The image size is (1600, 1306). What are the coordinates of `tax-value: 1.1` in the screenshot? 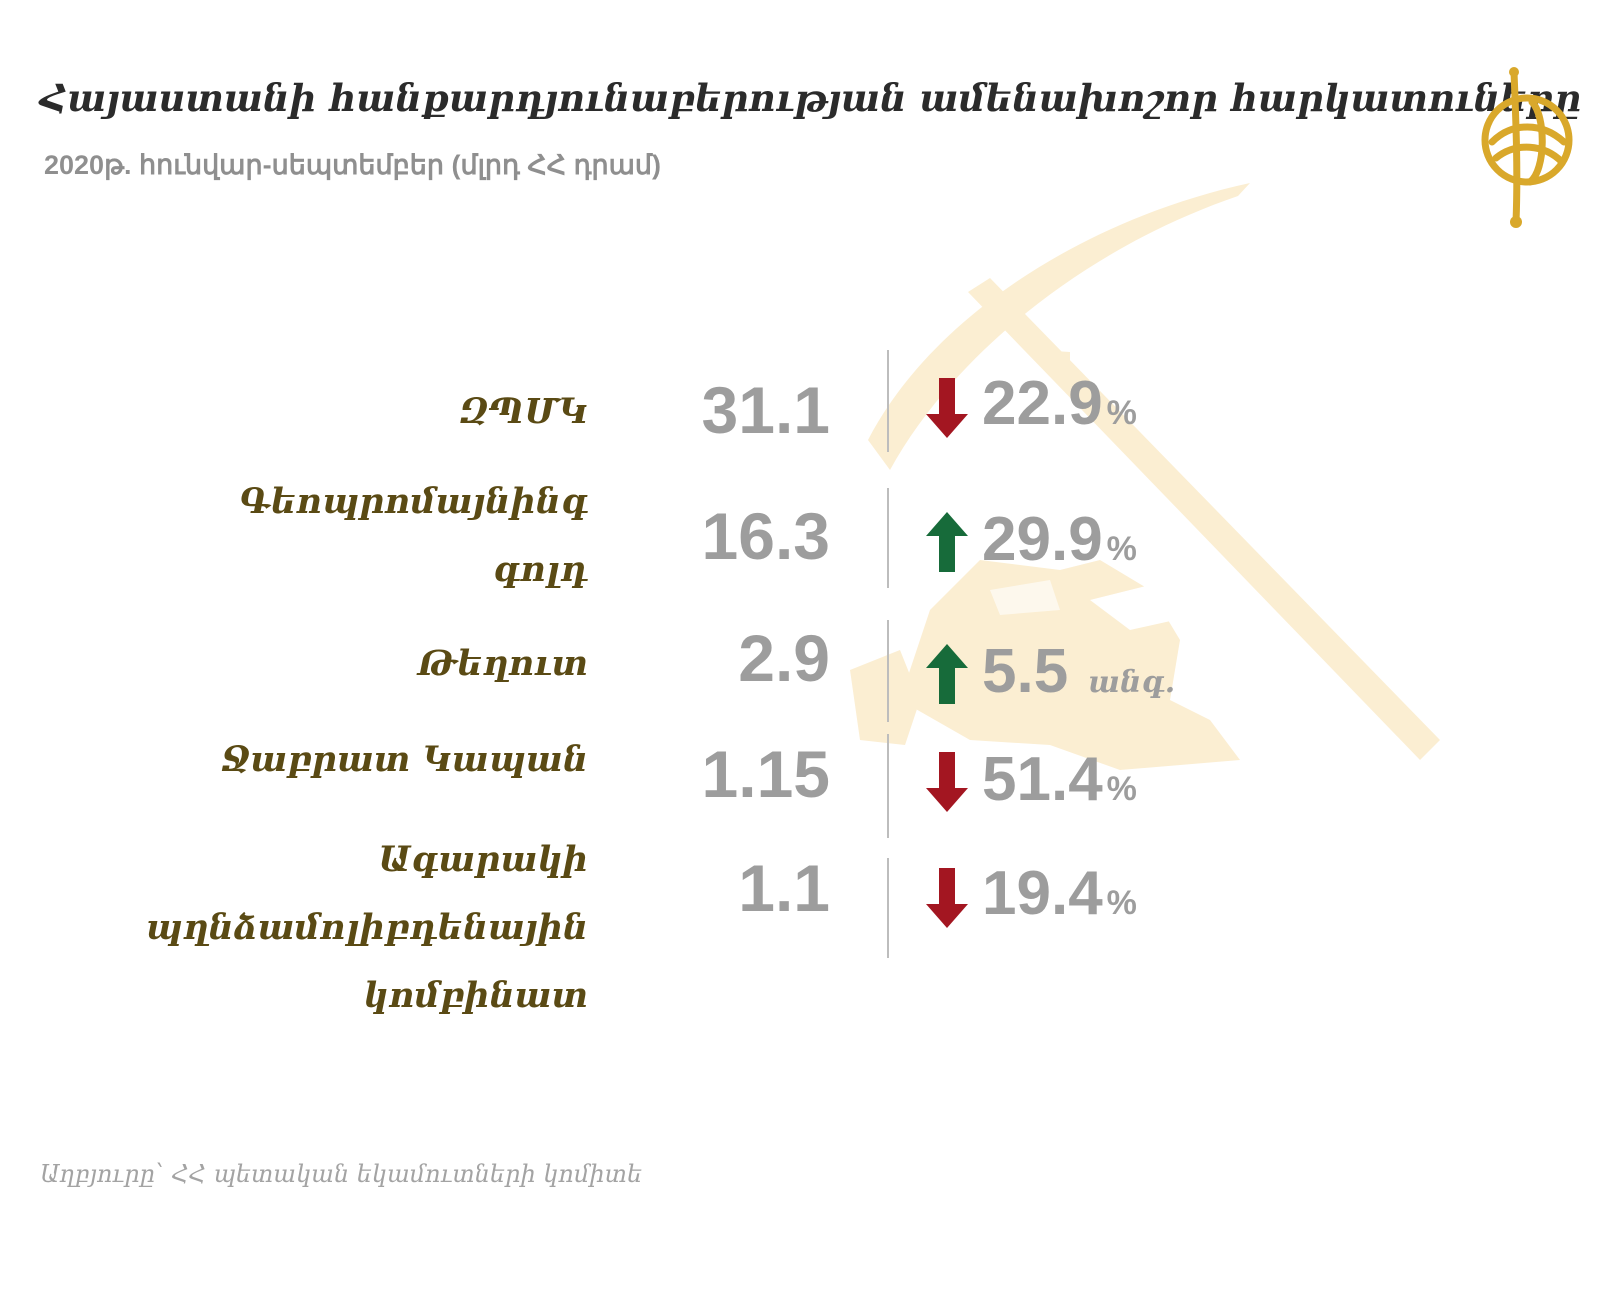 It's located at (784, 888).